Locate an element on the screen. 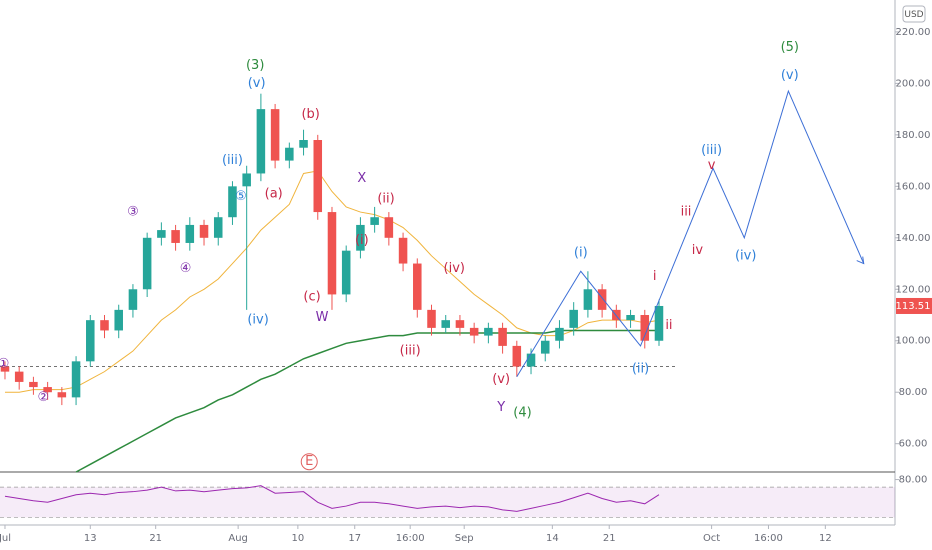 The image size is (932, 550). y-tick-label: 140.00 is located at coordinates (913, 238).